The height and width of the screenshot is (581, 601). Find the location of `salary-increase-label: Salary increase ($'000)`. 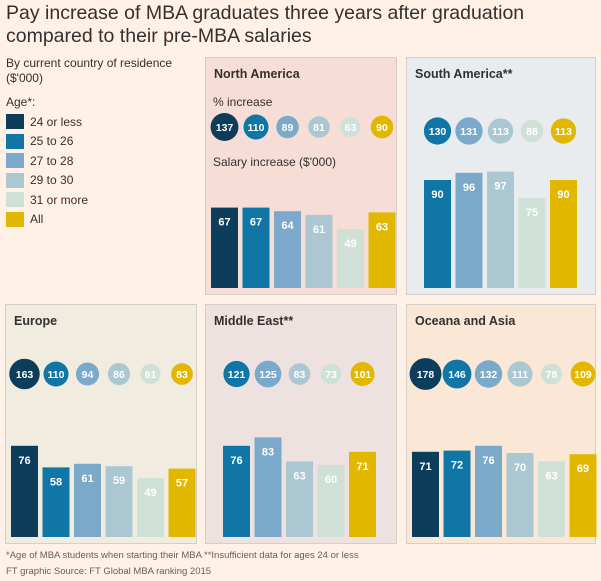

salary-increase-label: Salary increase ($'000) is located at coordinates (275, 162).